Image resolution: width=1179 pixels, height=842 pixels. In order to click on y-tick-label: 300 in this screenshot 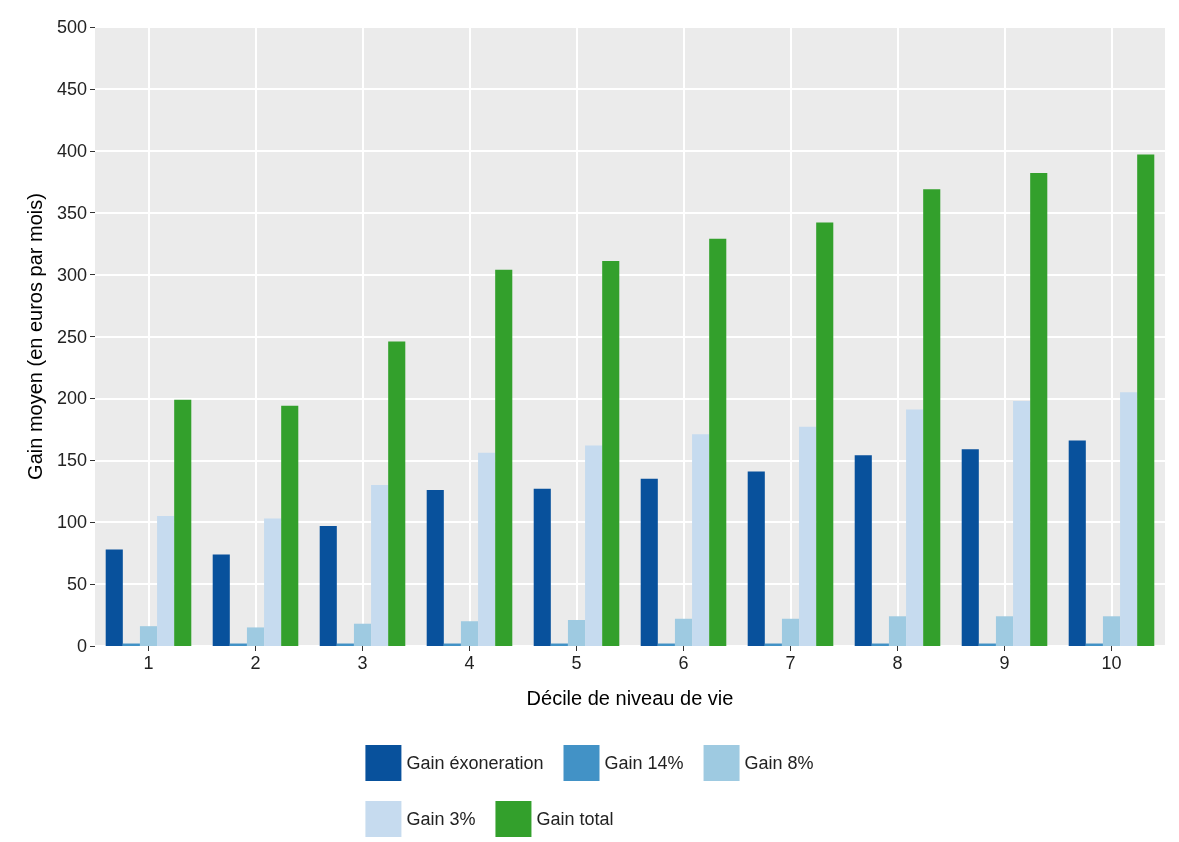, I will do `click(71, 274)`.